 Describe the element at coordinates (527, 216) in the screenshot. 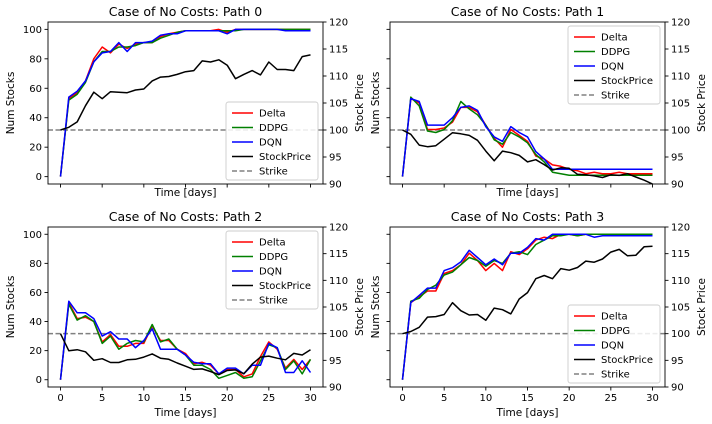

I see `chart-title: Case of No Costs: Path 3` at that location.